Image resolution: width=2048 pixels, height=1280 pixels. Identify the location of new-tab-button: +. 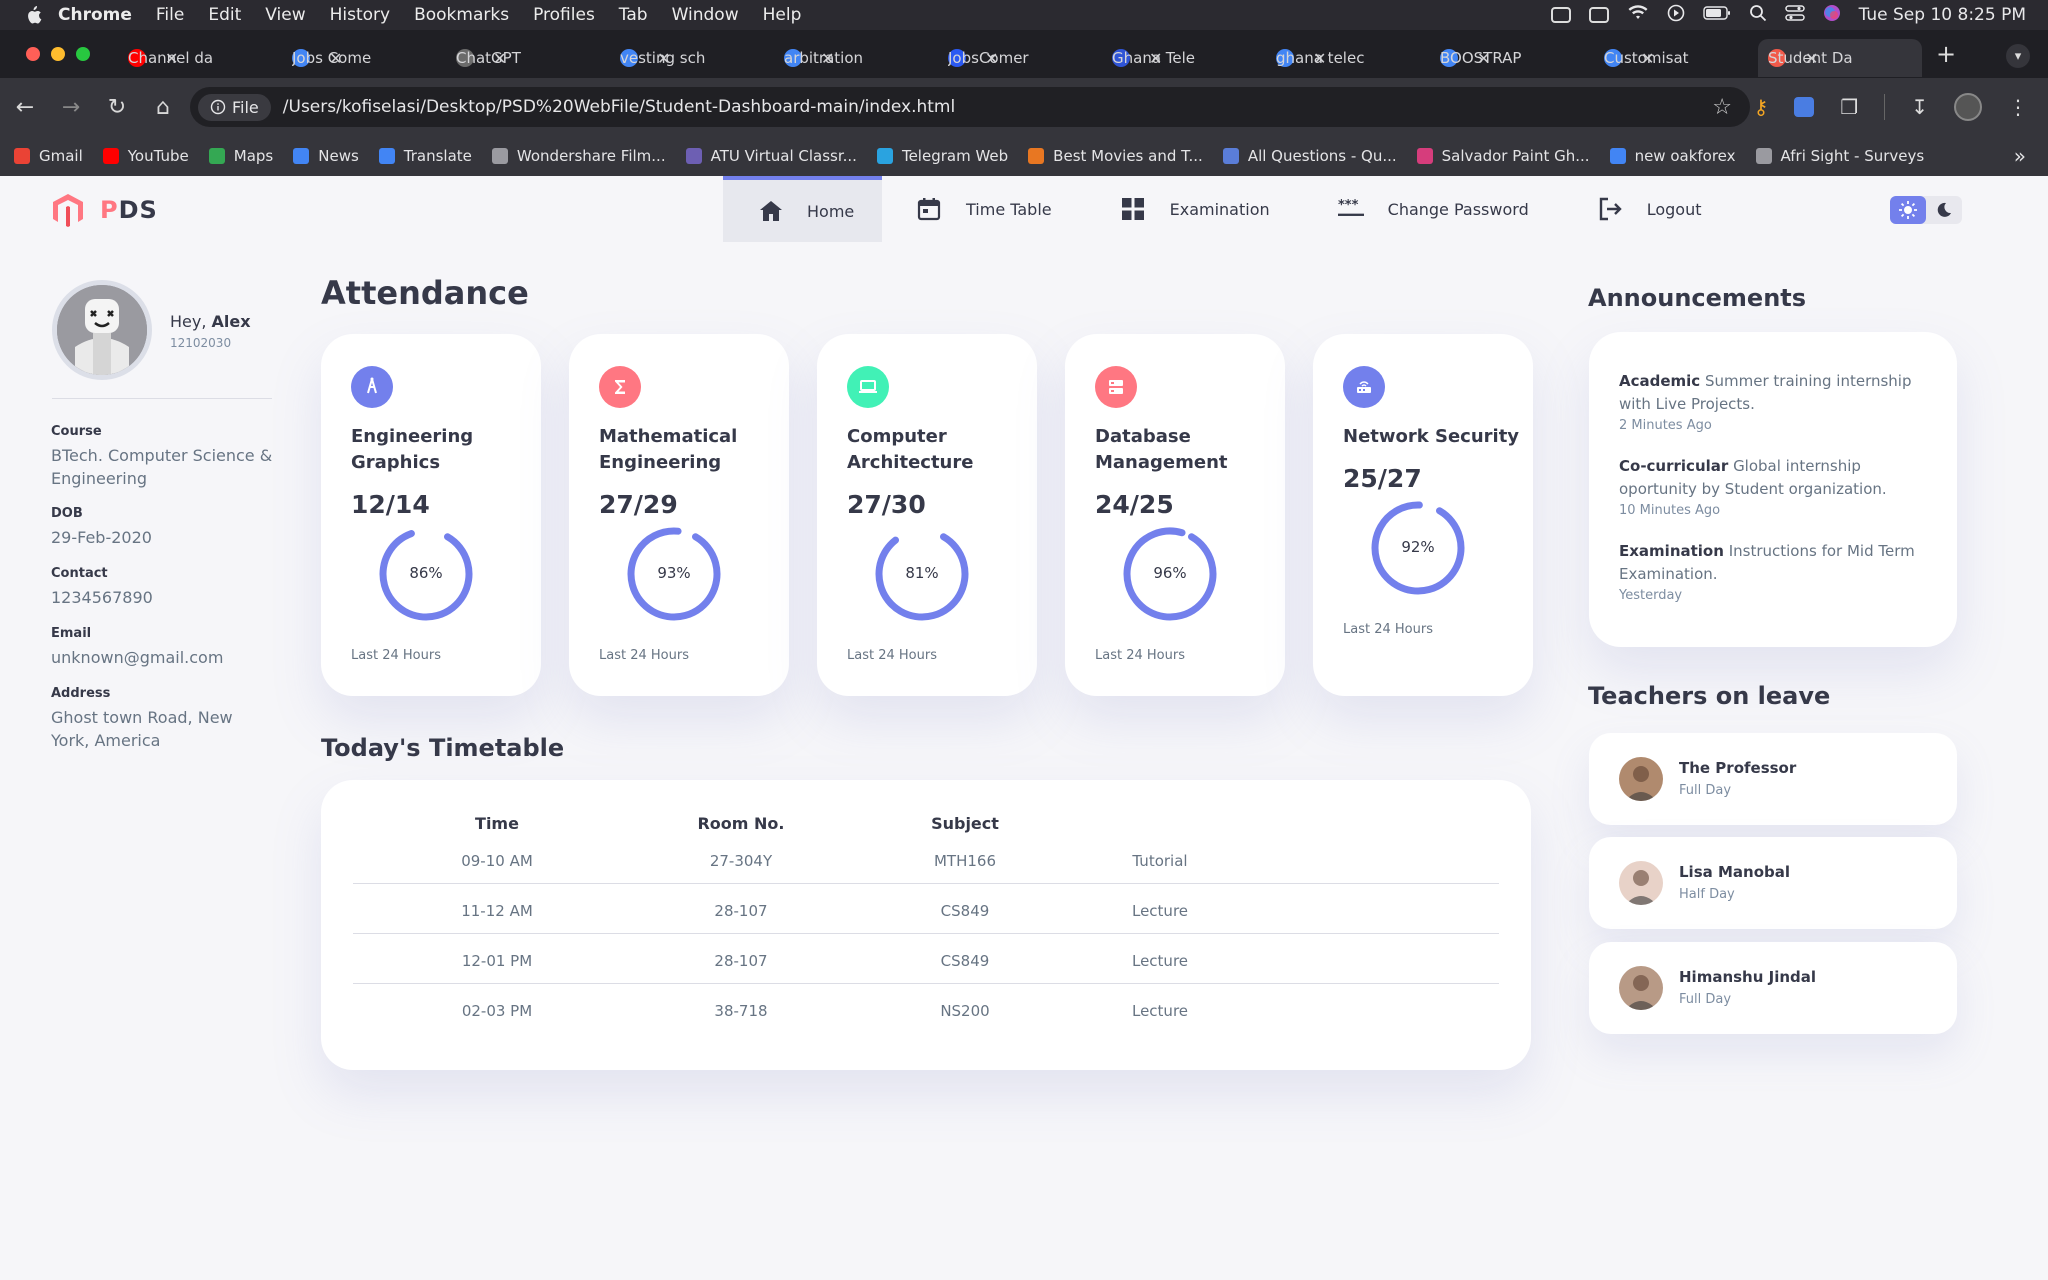
(1946, 54).